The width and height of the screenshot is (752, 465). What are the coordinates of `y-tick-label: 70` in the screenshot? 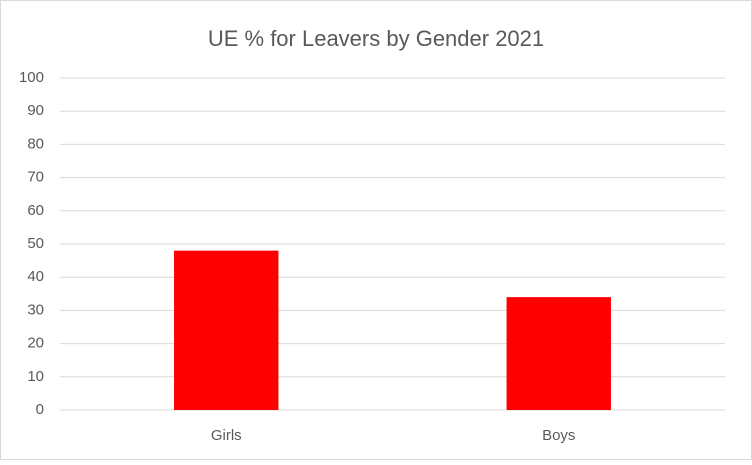 It's located at (35, 177).